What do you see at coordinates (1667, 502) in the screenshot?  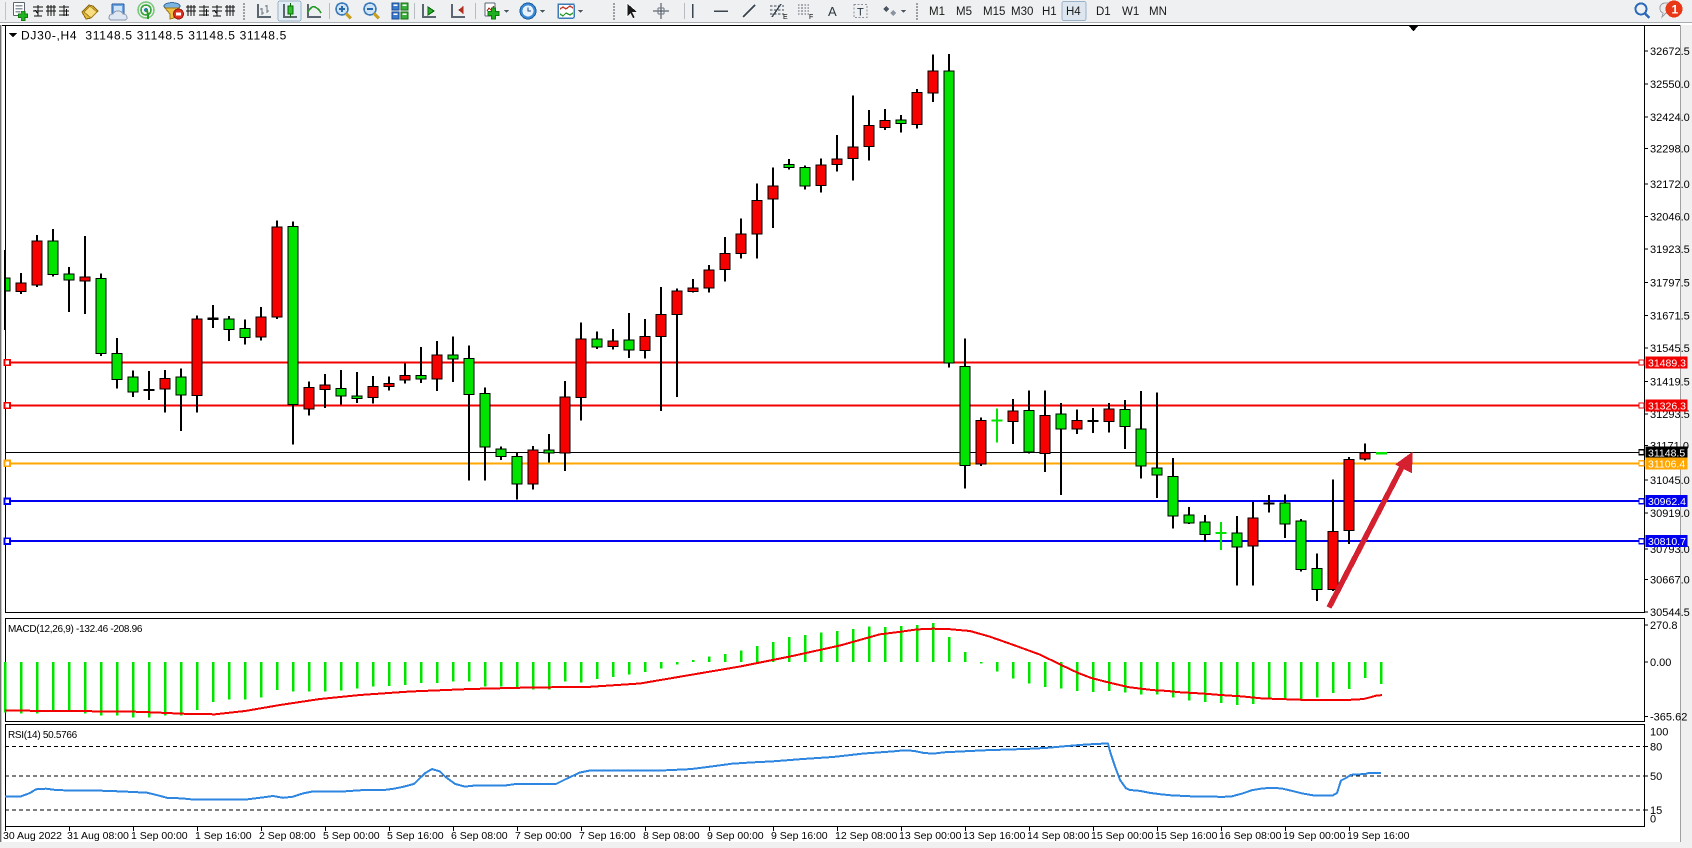 I see `svg-text: 30962.4` at bounding box center [1667, 502].